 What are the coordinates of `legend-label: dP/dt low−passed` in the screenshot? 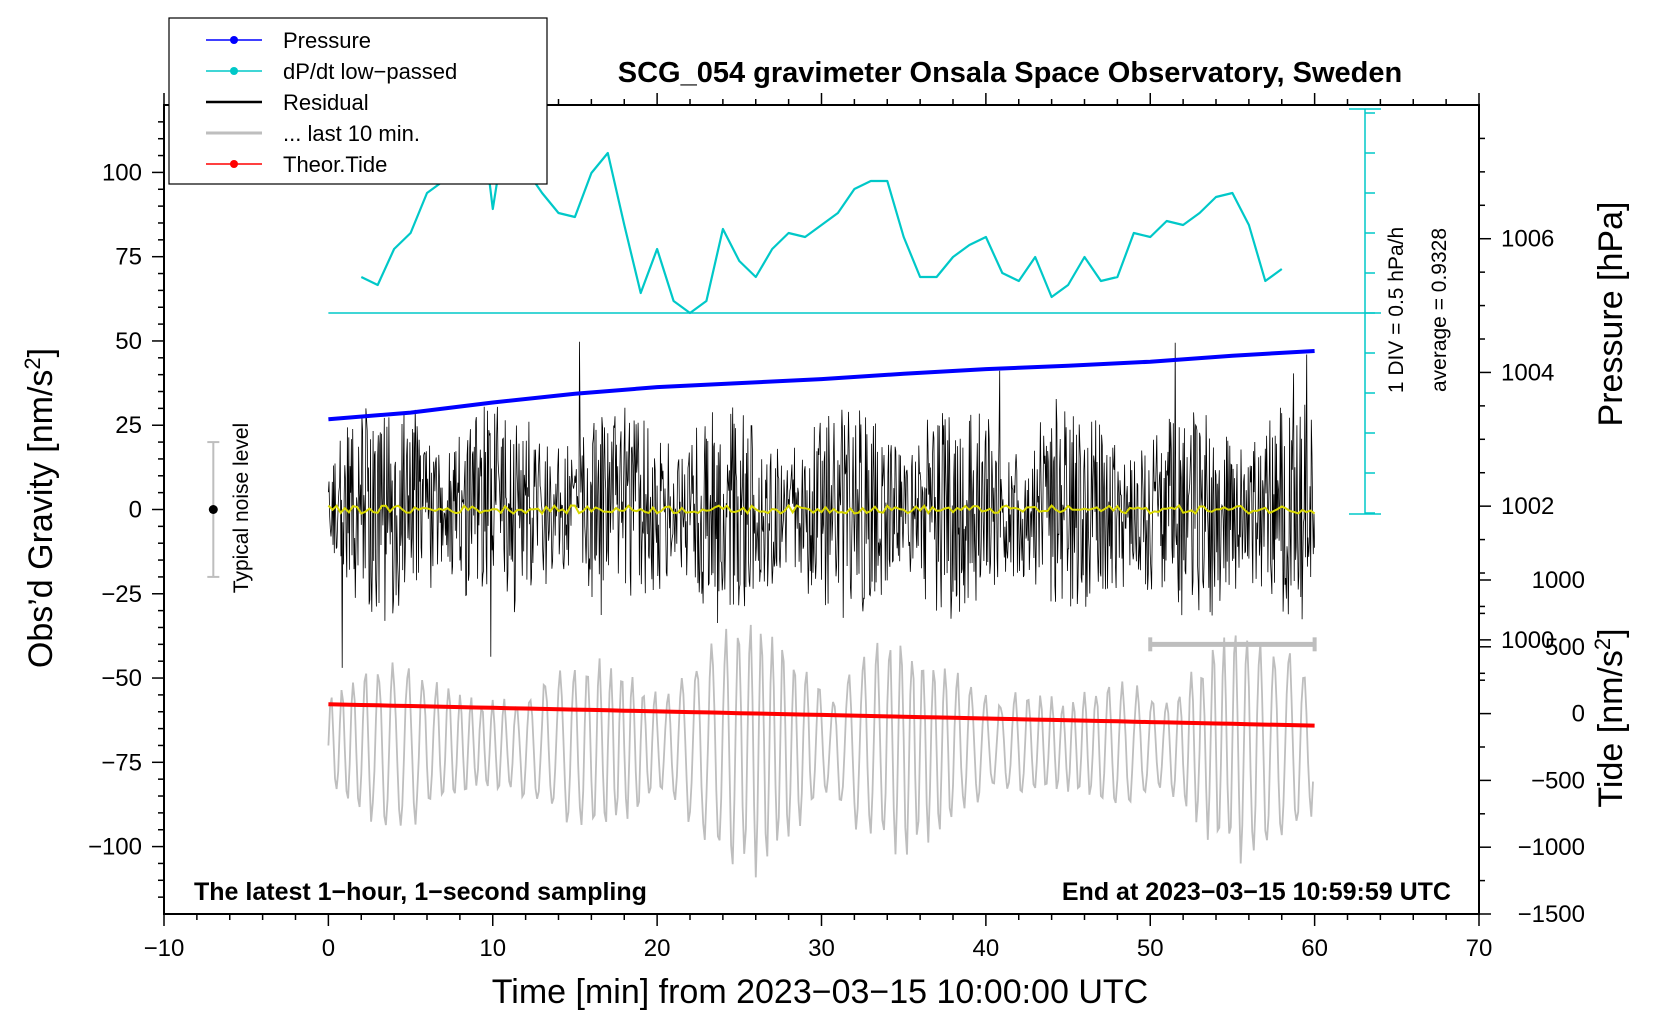 It's located at (370, 71).